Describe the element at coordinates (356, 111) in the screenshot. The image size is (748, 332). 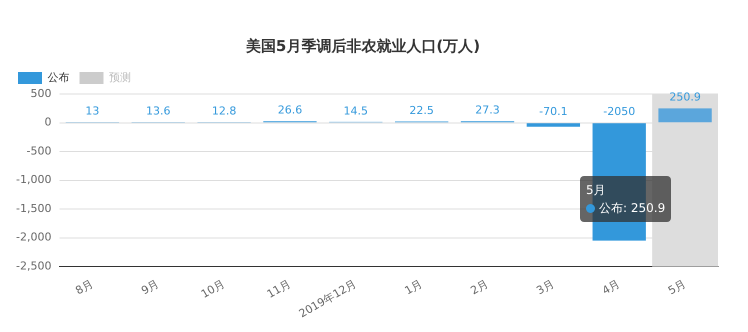
I see `data-label: 14.5` at that location.